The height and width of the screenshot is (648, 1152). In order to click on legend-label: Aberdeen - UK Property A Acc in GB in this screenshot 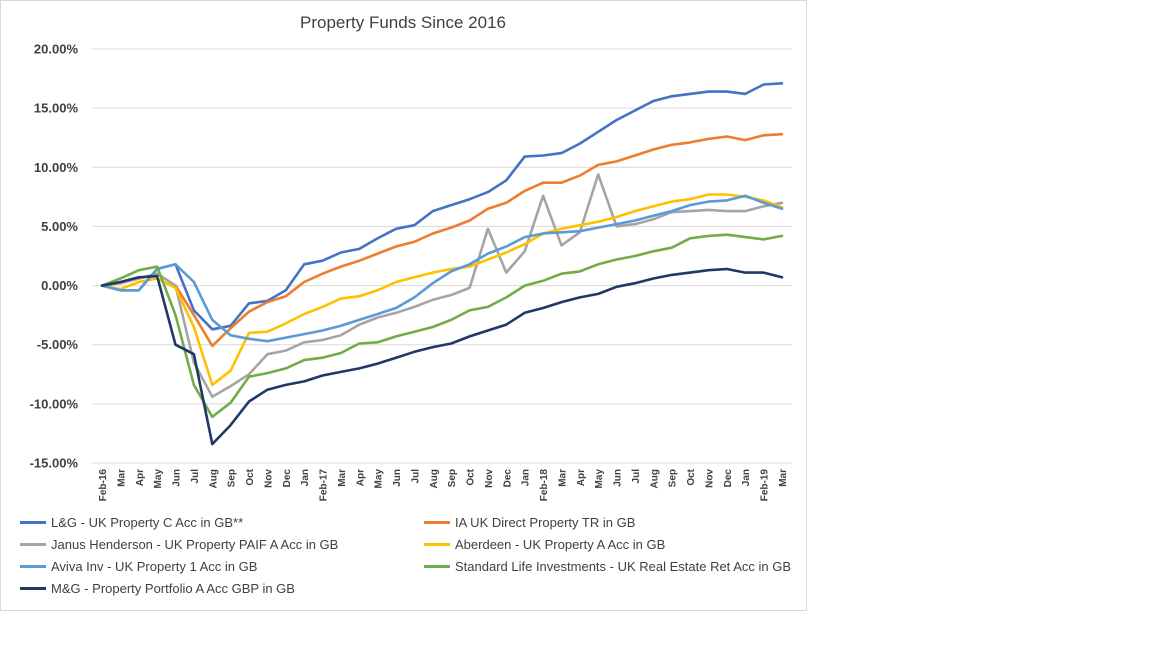, I will do `click(560, 544)`.